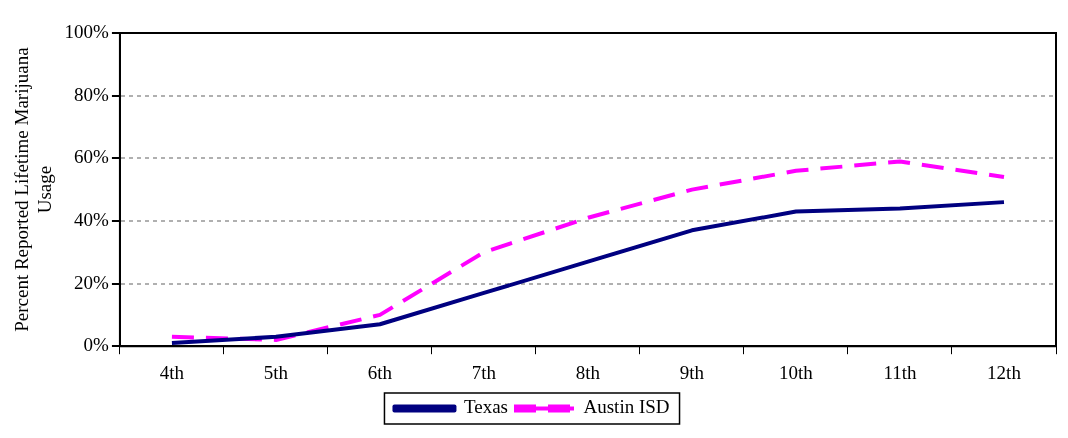  I want to click on y-axis-title: Percent Reported Lifetime Marijuana Usage, so click(33, 189).